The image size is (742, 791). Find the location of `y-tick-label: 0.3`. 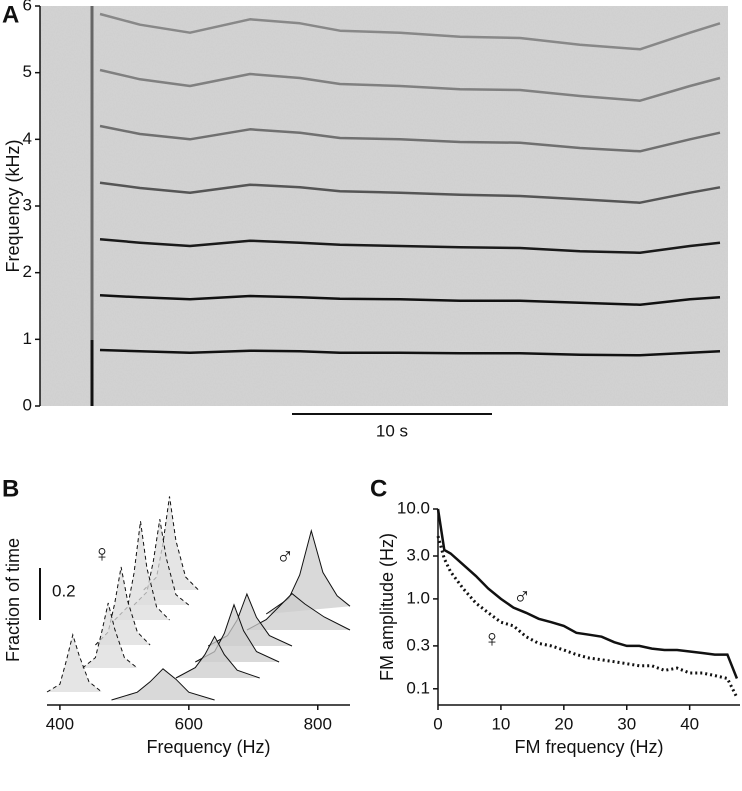

y-tick-label: 0.3 is located at coordinates (418, 644).